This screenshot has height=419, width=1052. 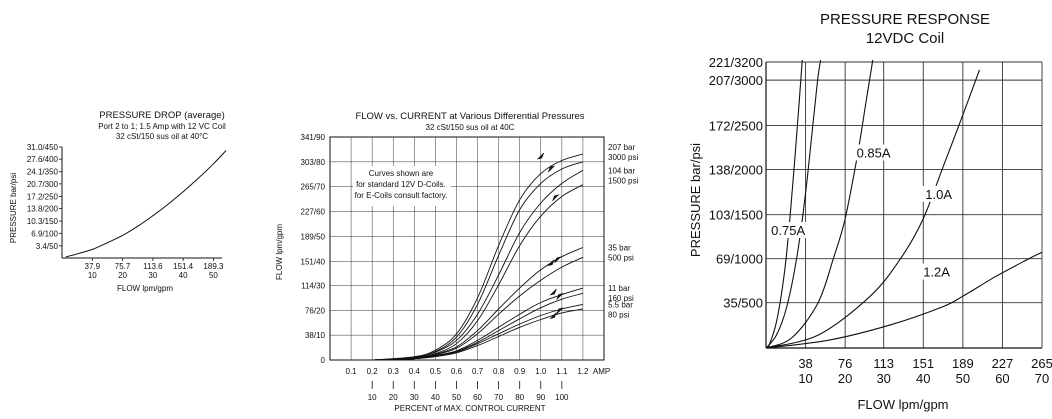 What do you see at coordinates (92, 275) in the screenshot?
I see `pressure-drop-x-tick-label-gpm: 10` at bounding box center [92, 275].